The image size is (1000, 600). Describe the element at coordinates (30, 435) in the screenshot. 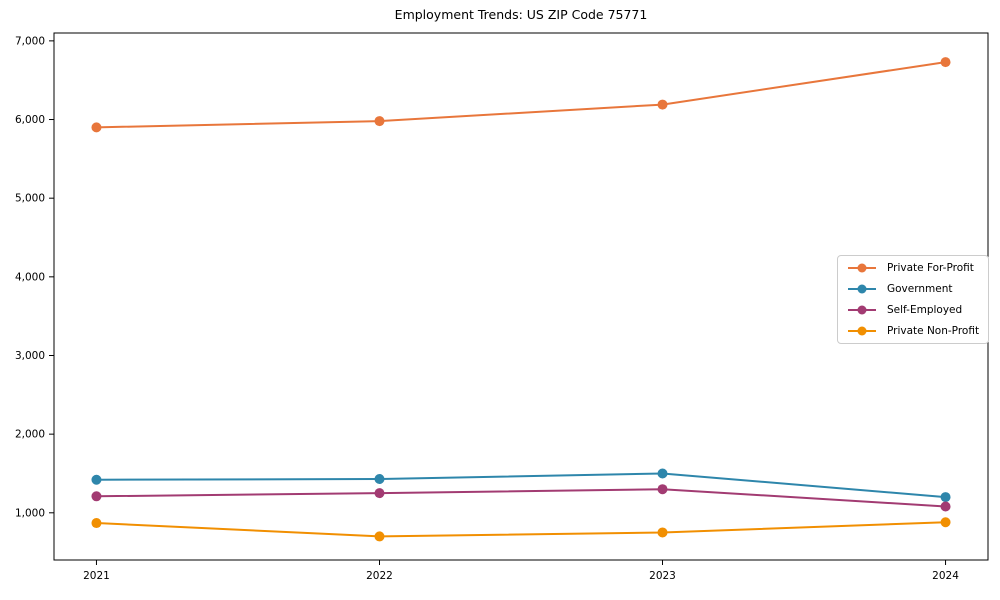

I see `y-axis-tick-label: 2,000` at that location.